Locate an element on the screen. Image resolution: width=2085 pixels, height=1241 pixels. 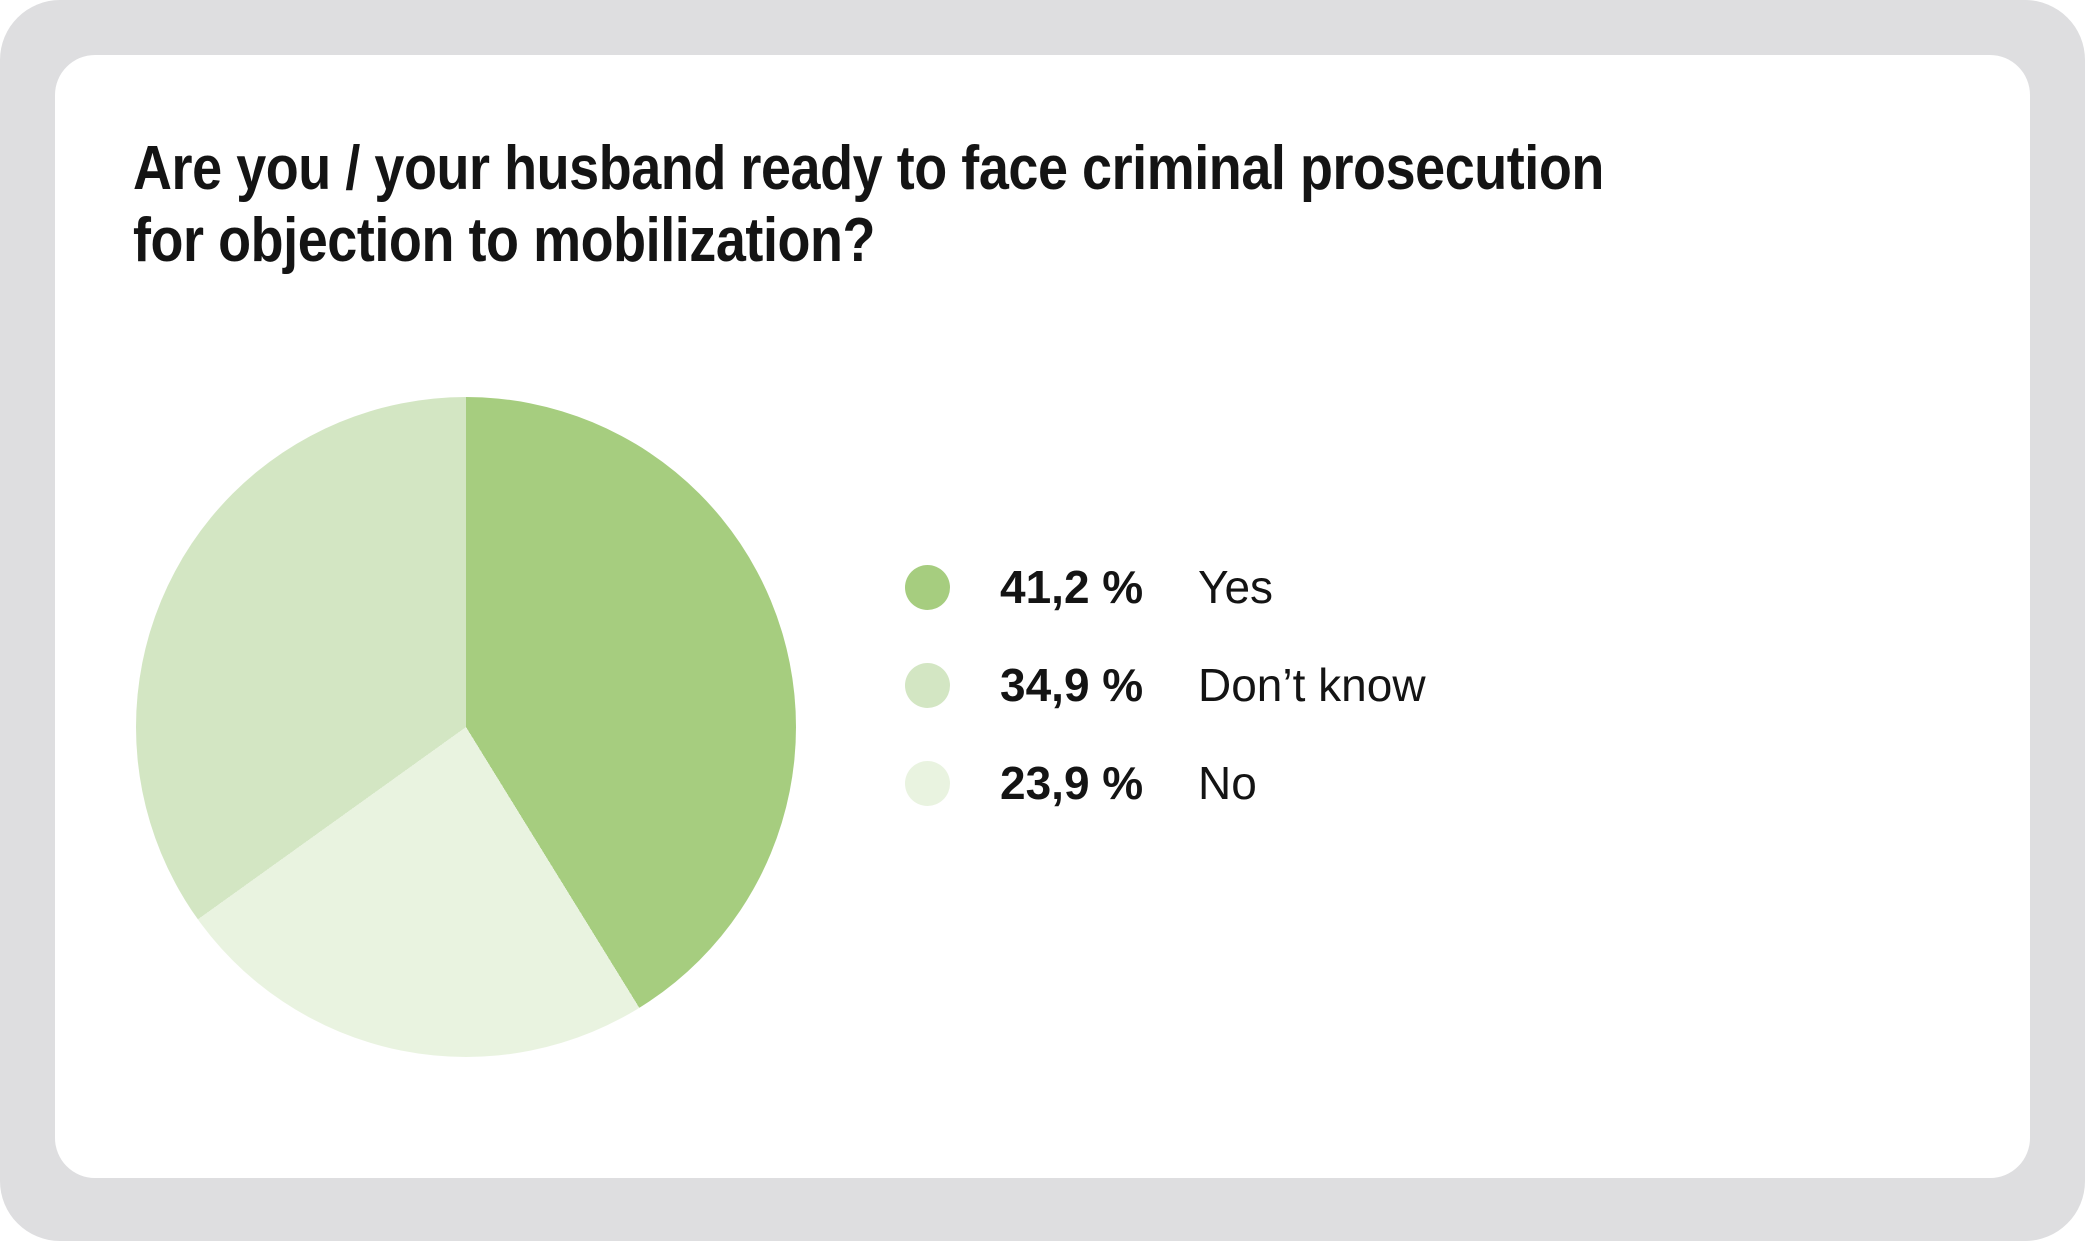
legend-item-yes: 41,2 % Yes is located at coordinates (1165, 587).